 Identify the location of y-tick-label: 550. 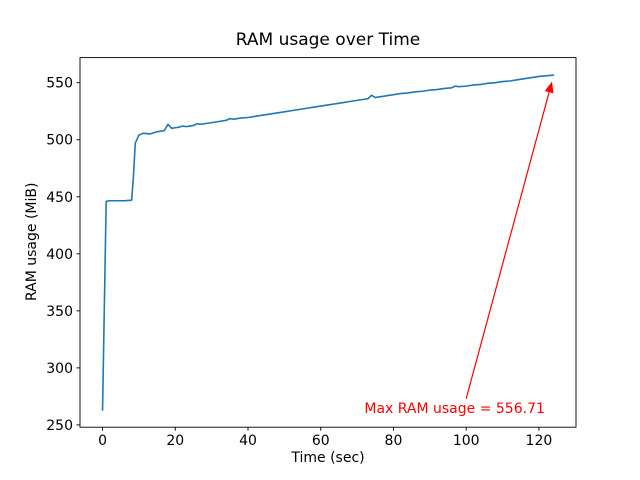
(59, 84).